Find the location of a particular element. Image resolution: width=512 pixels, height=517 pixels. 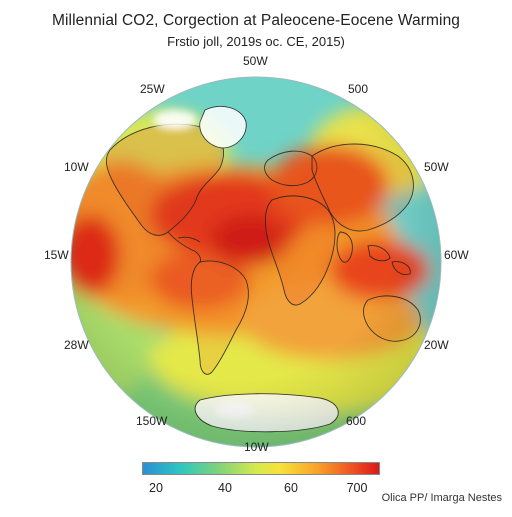

graticule-label-lower-right: 20W is located at coordinates (436, 345).